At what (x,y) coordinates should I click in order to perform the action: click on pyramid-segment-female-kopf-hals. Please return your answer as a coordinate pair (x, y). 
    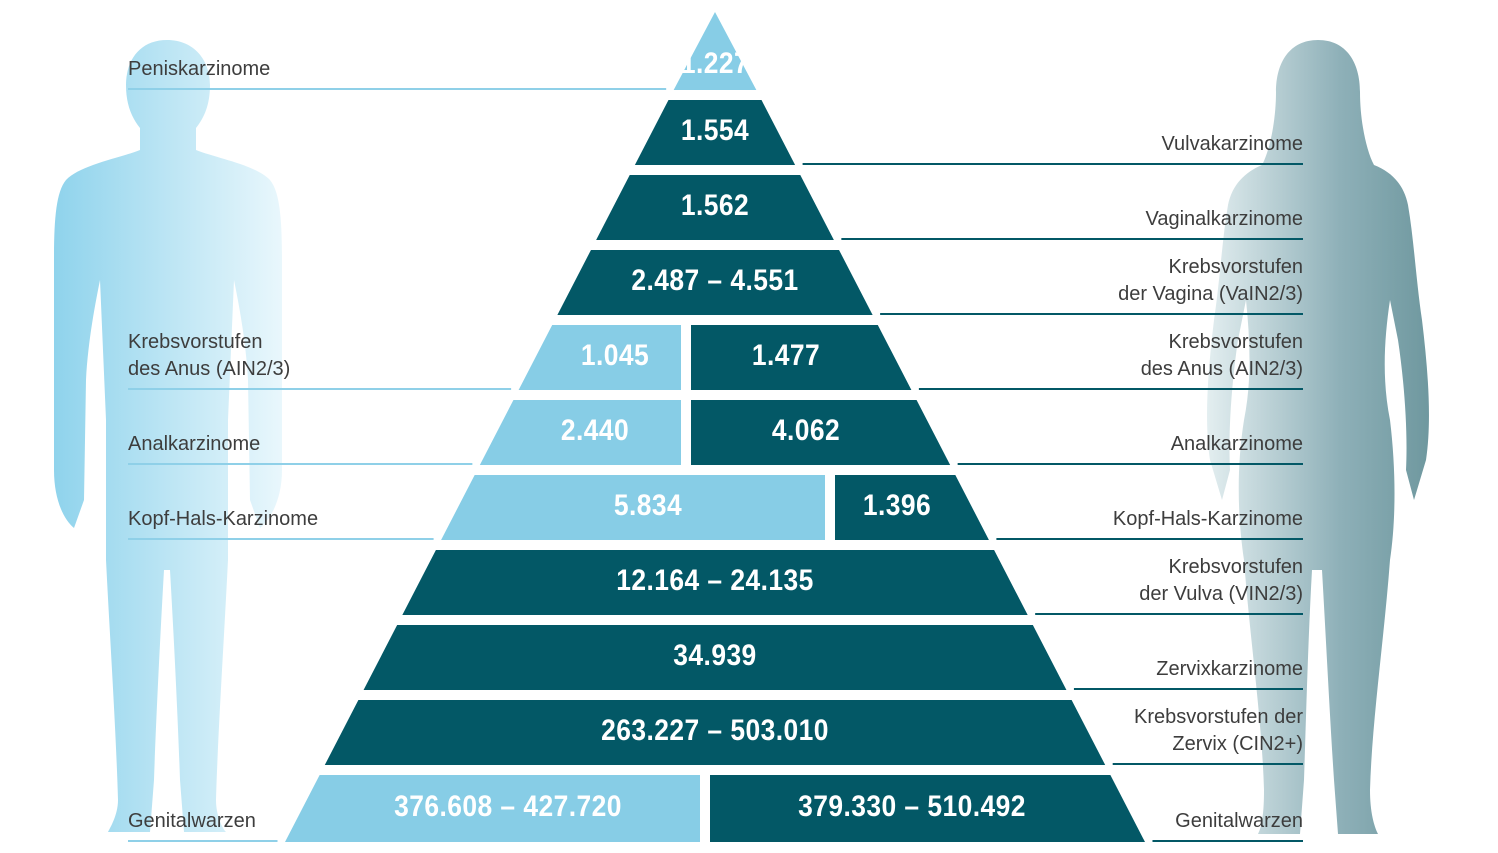
    Looking at the image, I should click on (912, 507).